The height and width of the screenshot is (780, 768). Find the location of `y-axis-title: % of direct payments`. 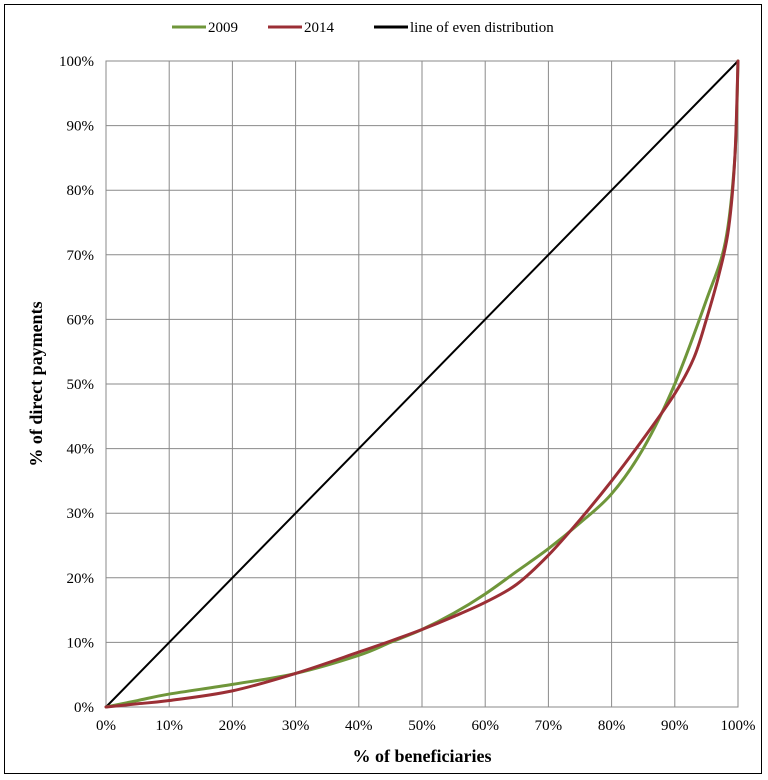

y-axis-title: % of direct payments is located at coordinates (36, 383).